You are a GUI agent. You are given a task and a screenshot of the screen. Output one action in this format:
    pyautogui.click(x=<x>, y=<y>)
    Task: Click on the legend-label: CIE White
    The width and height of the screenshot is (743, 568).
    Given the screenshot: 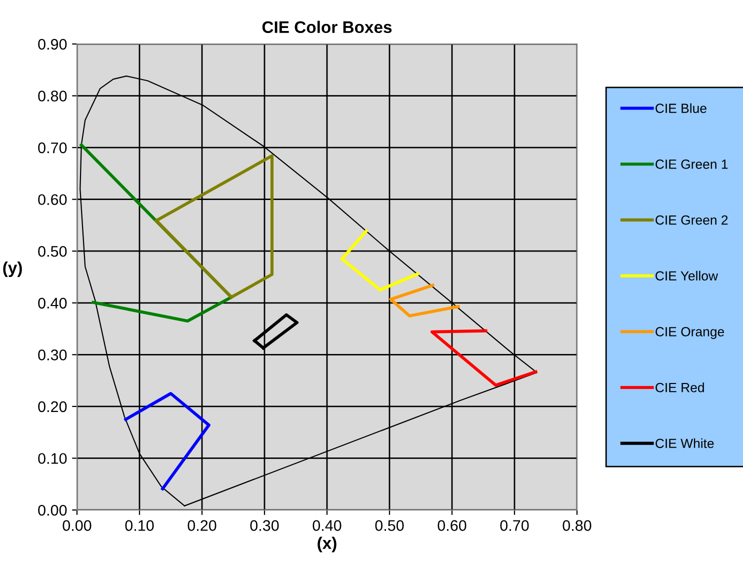 What is the action you would take?
    pyautogui.click(x=685, y=443)
    